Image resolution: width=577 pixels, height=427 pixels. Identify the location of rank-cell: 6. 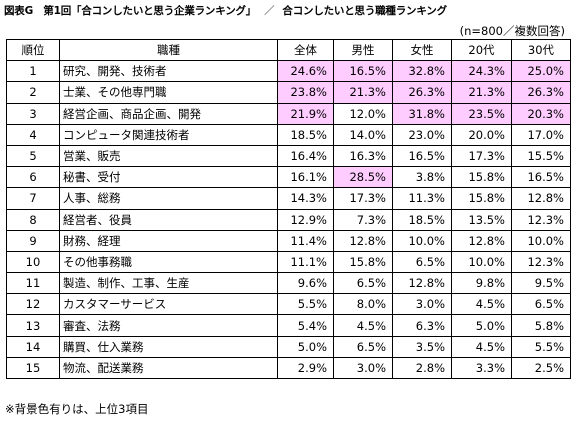
(33, 177).